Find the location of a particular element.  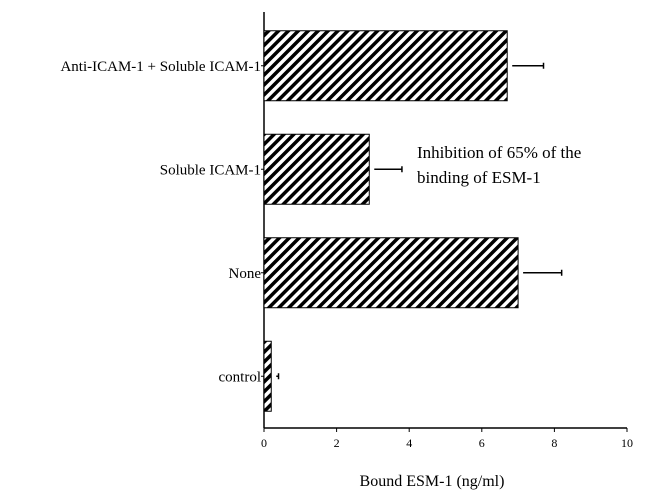

category-label-1: Soluble ICAM-1 is located at coordinates (210, 170).